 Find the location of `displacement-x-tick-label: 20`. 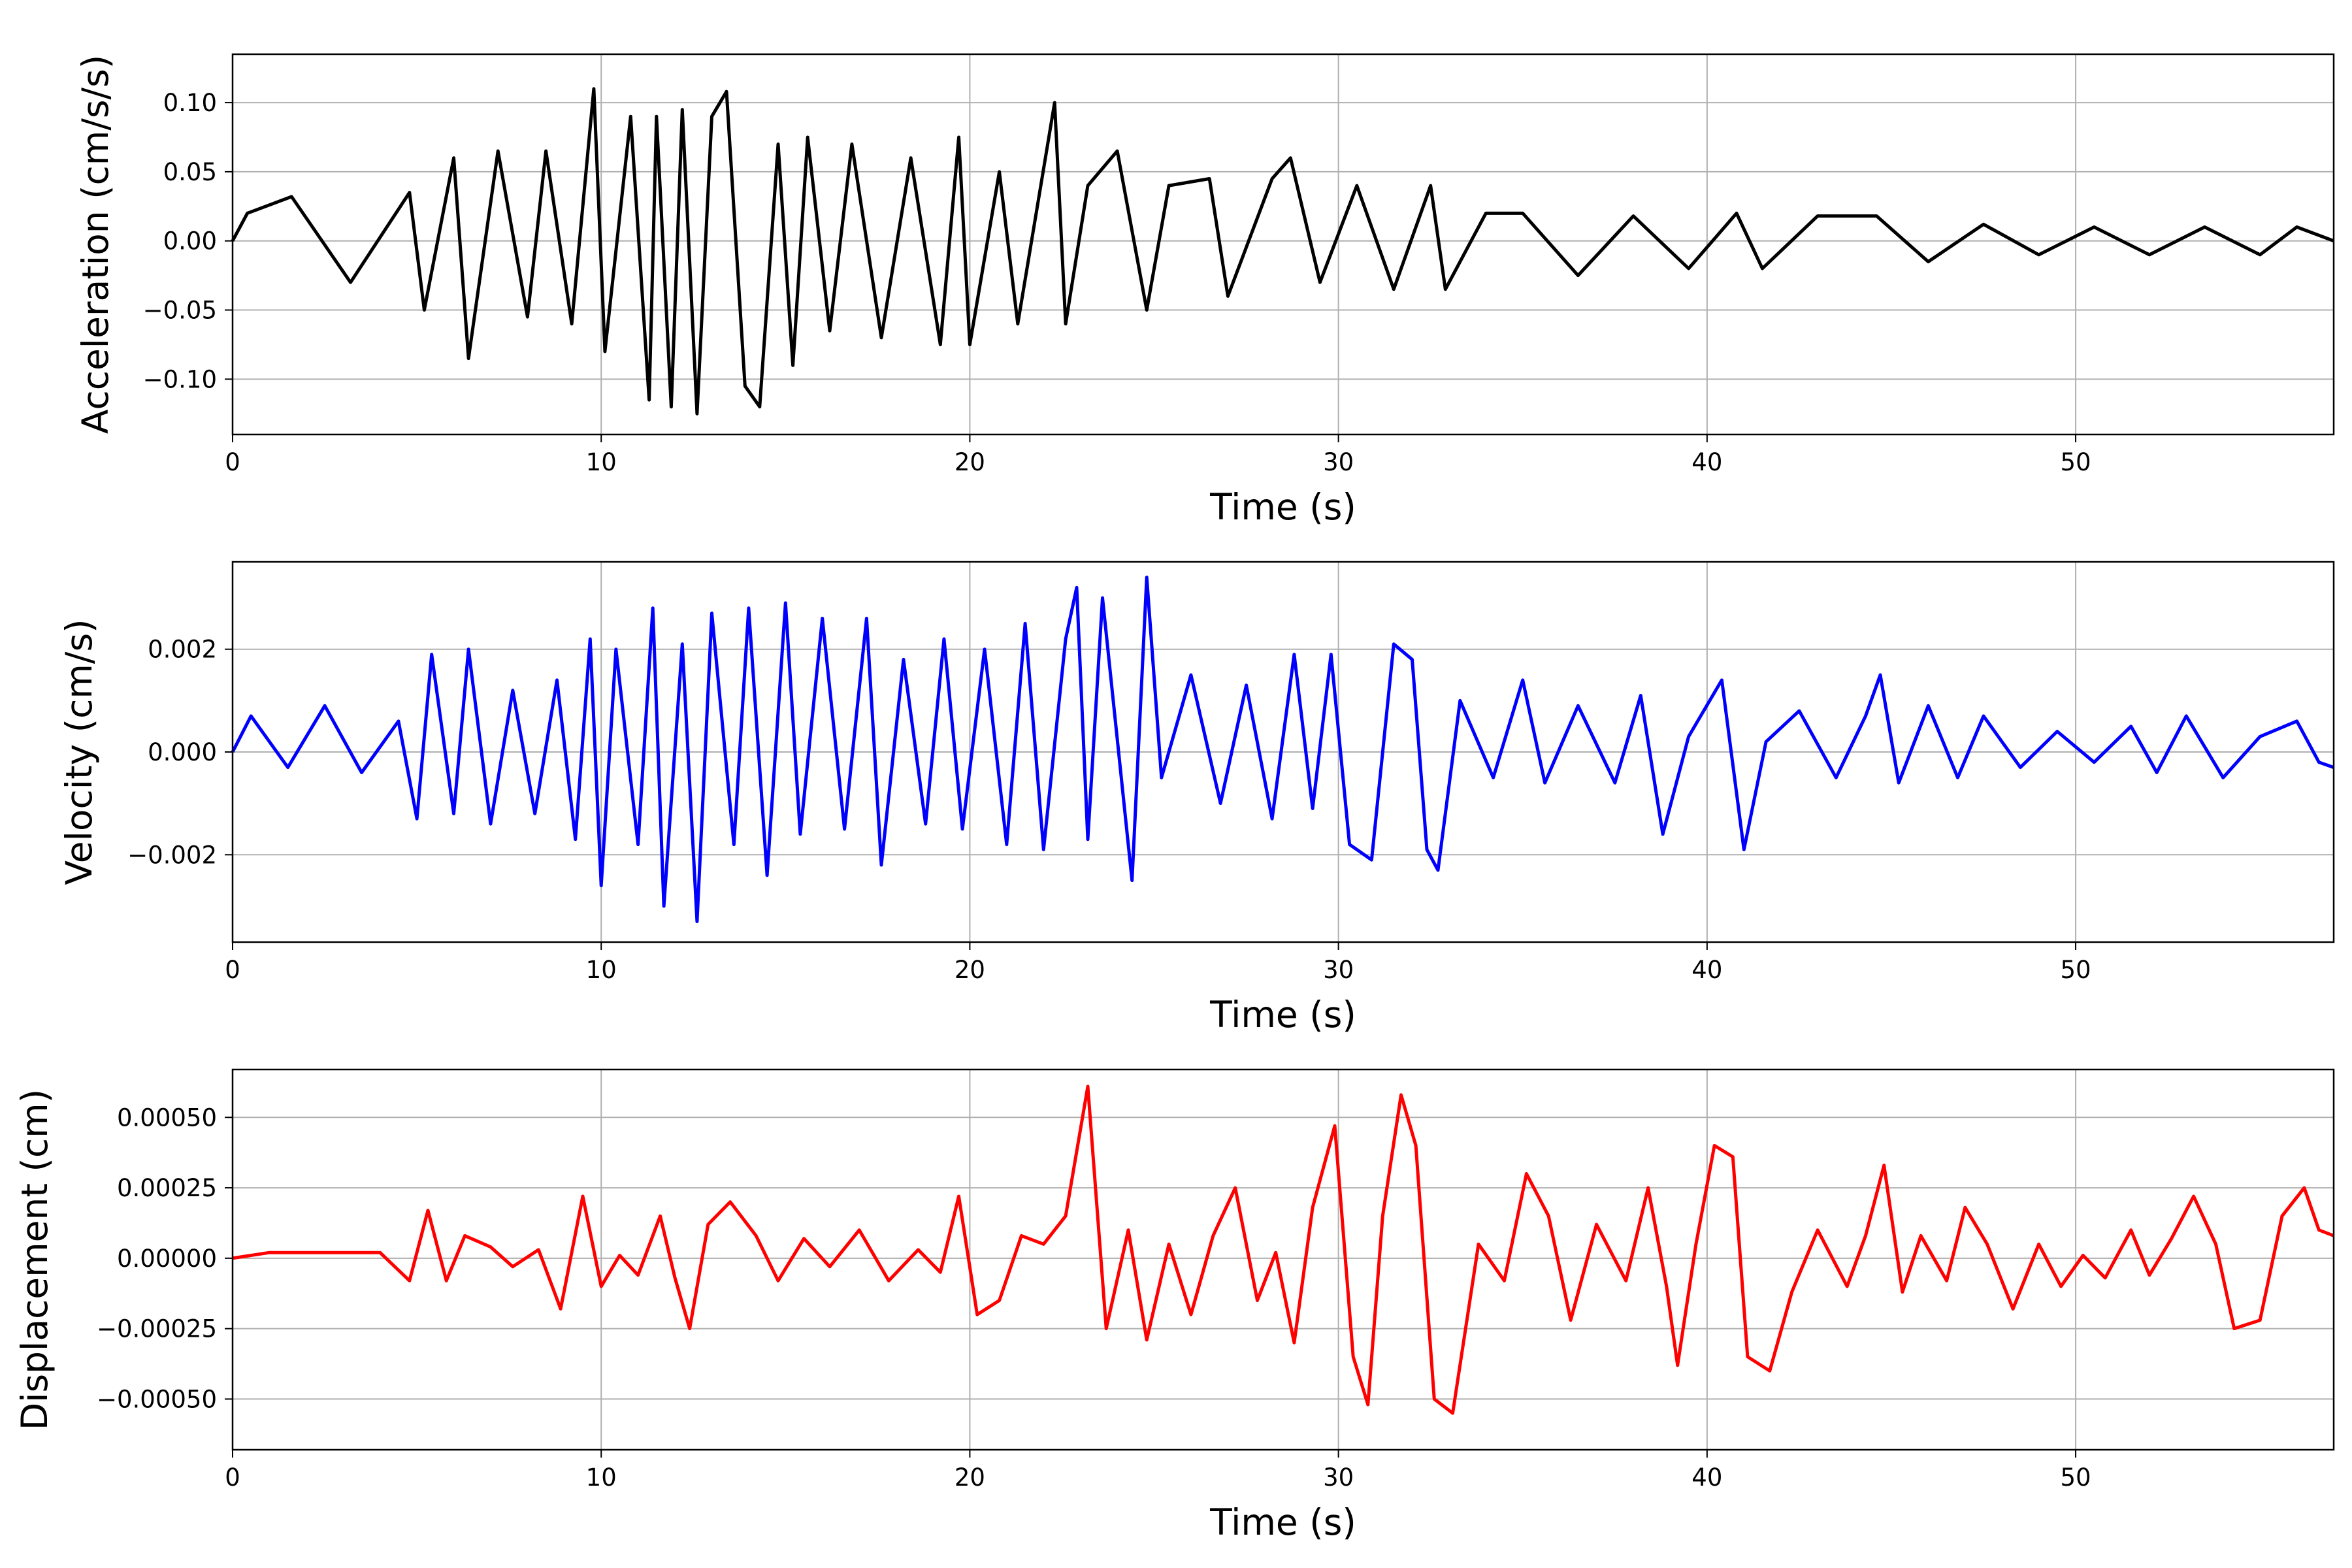

displacement-x-tick-label: 20 is located at coordinates (970, 1477).